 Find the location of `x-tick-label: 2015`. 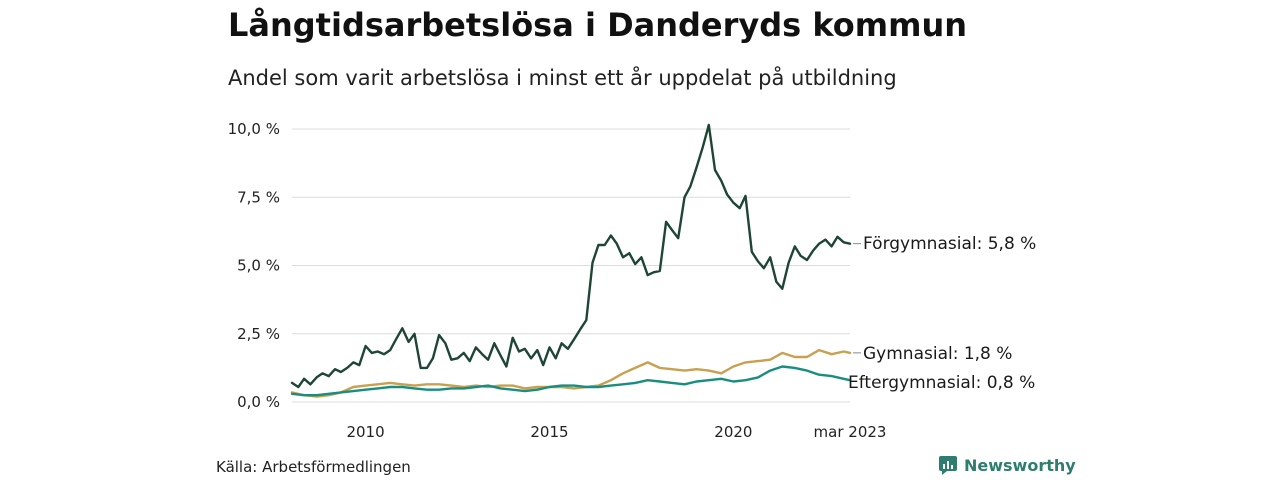

x-tick-label: 2015 is located at coordinates (549, 432).